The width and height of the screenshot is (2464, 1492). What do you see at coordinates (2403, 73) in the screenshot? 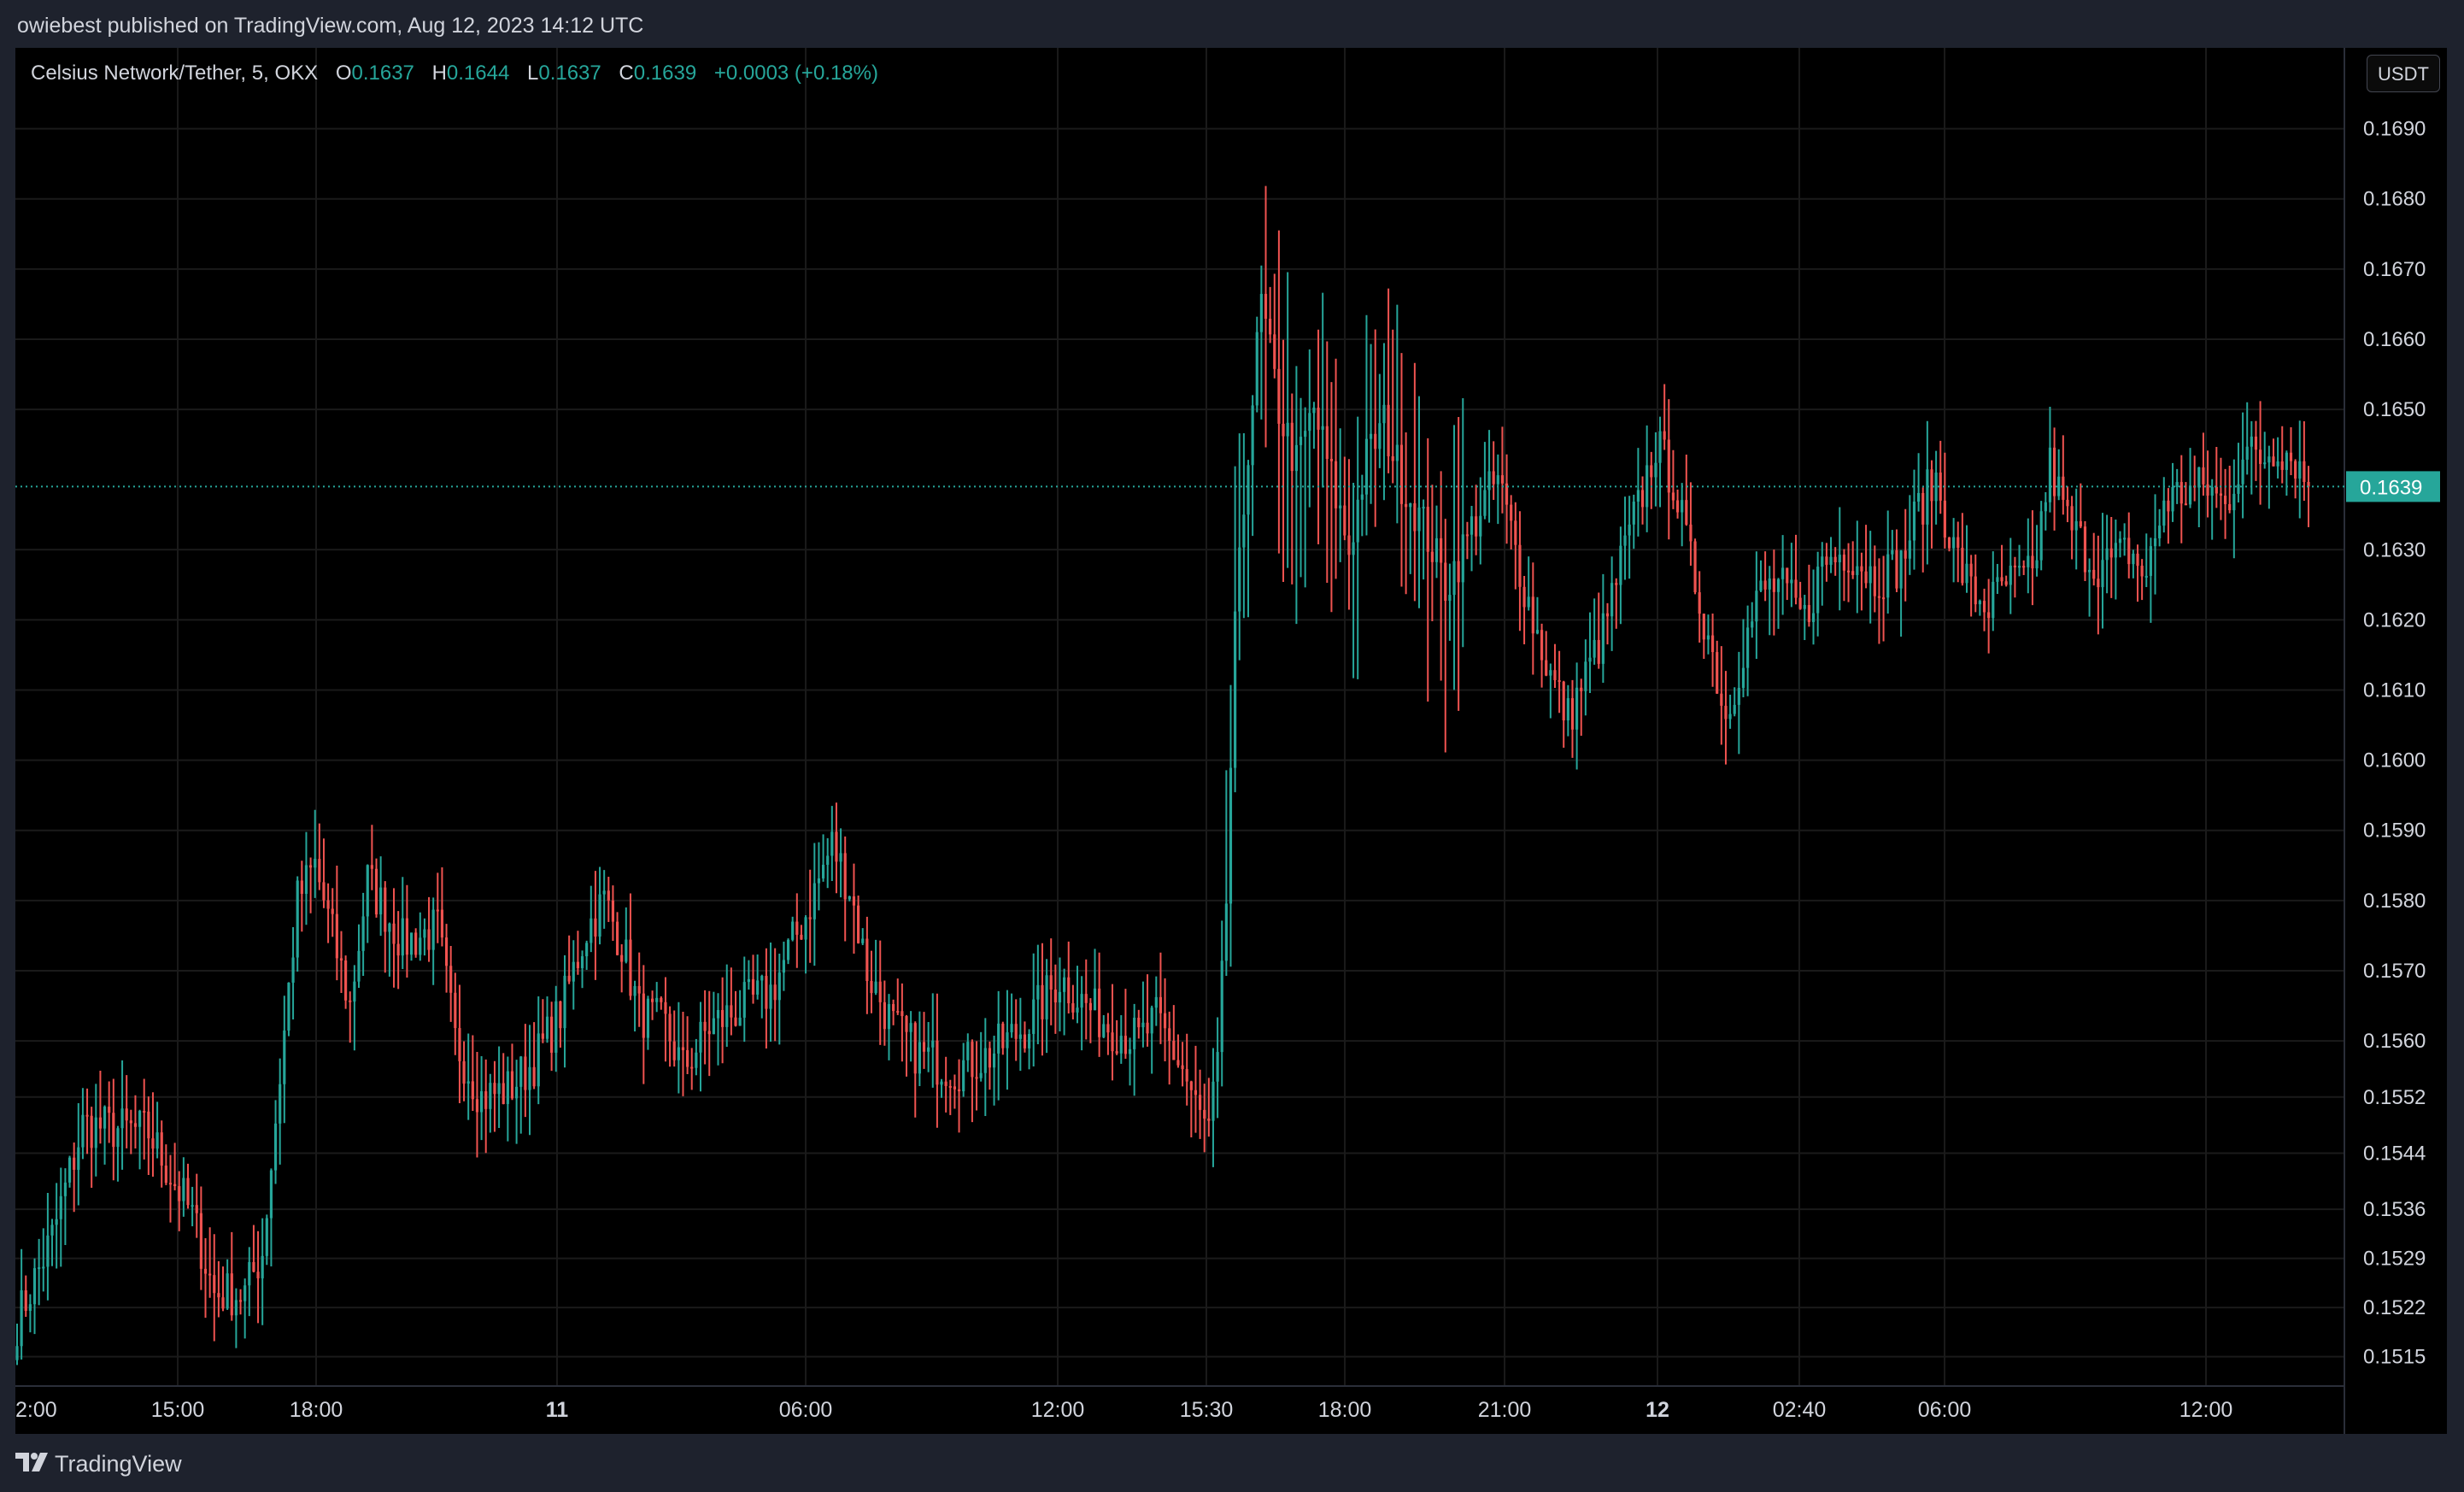
I see `currency-button: USDT` at bounding box center [2403, 73].